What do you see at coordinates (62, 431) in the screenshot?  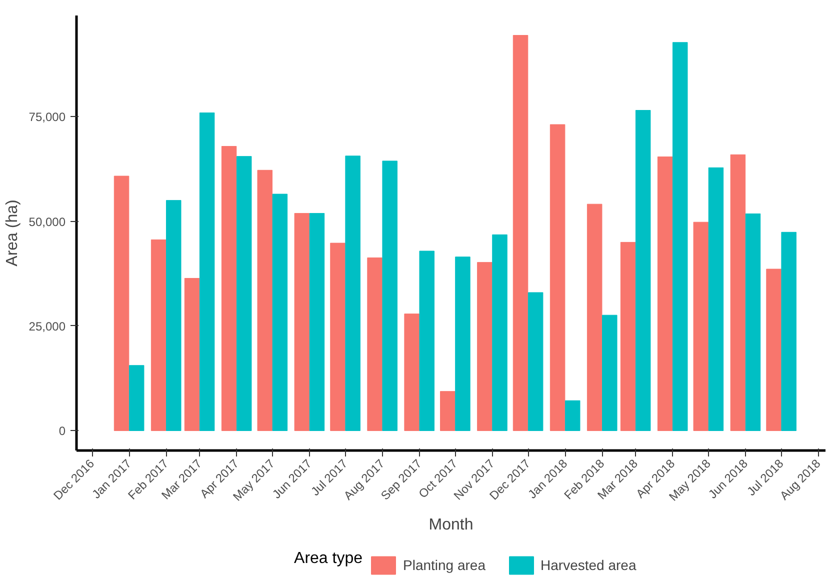 I see `y-tick-label: 0` at bounding box center [62, 431].